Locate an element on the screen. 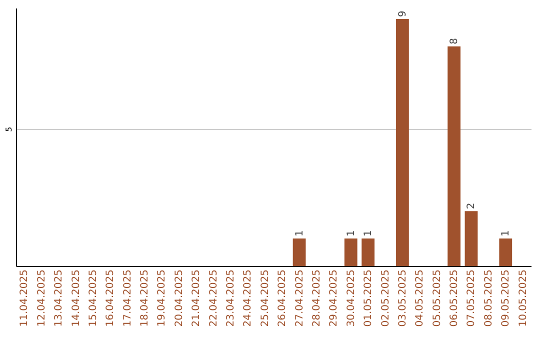  x-tick-label: 26.04.2025 is located at coordinates (282, 298).